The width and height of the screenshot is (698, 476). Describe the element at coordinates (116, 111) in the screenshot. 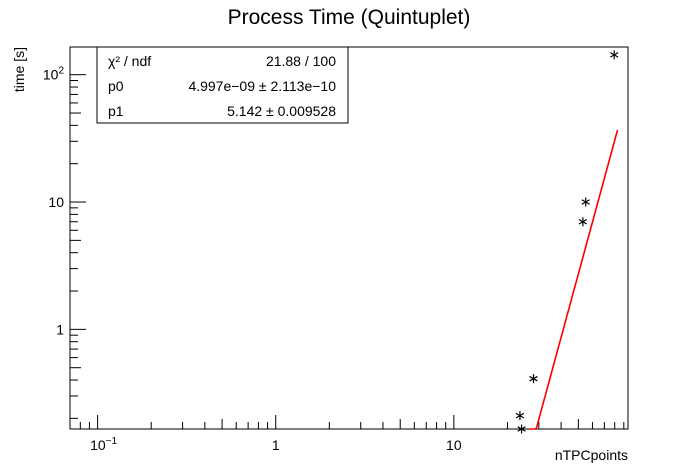

I see `stat-name-p1: p1` at that location.